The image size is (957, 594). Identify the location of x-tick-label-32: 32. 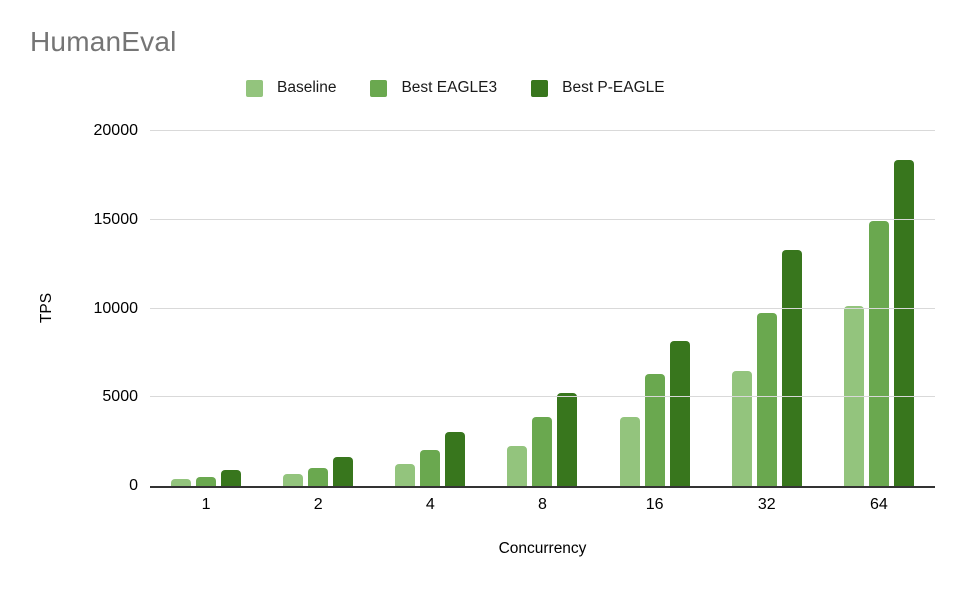
(766, 504).